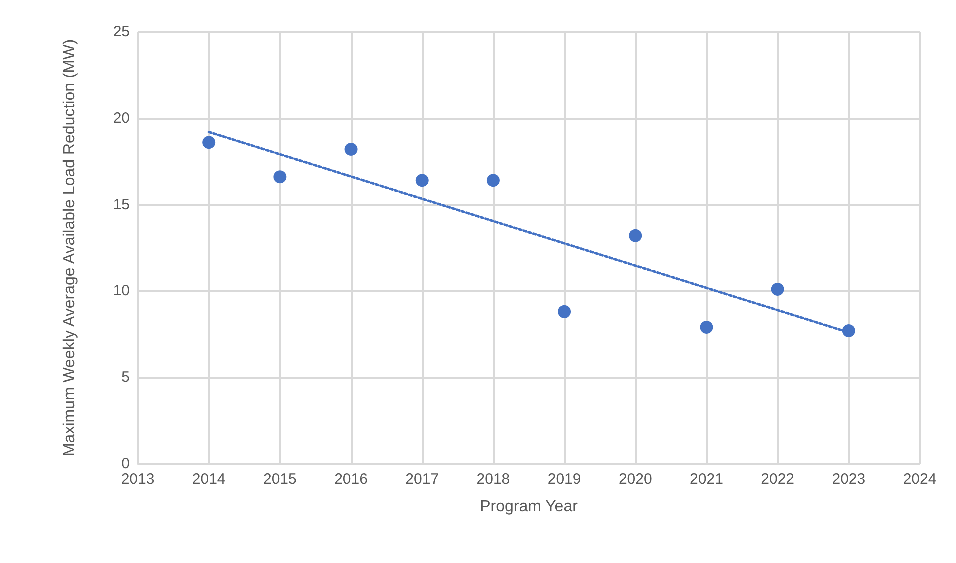 Image resolution: width=956 pixels, height=563 pixels. I want to click on x-tick-label: 2015, so click(280, 479).